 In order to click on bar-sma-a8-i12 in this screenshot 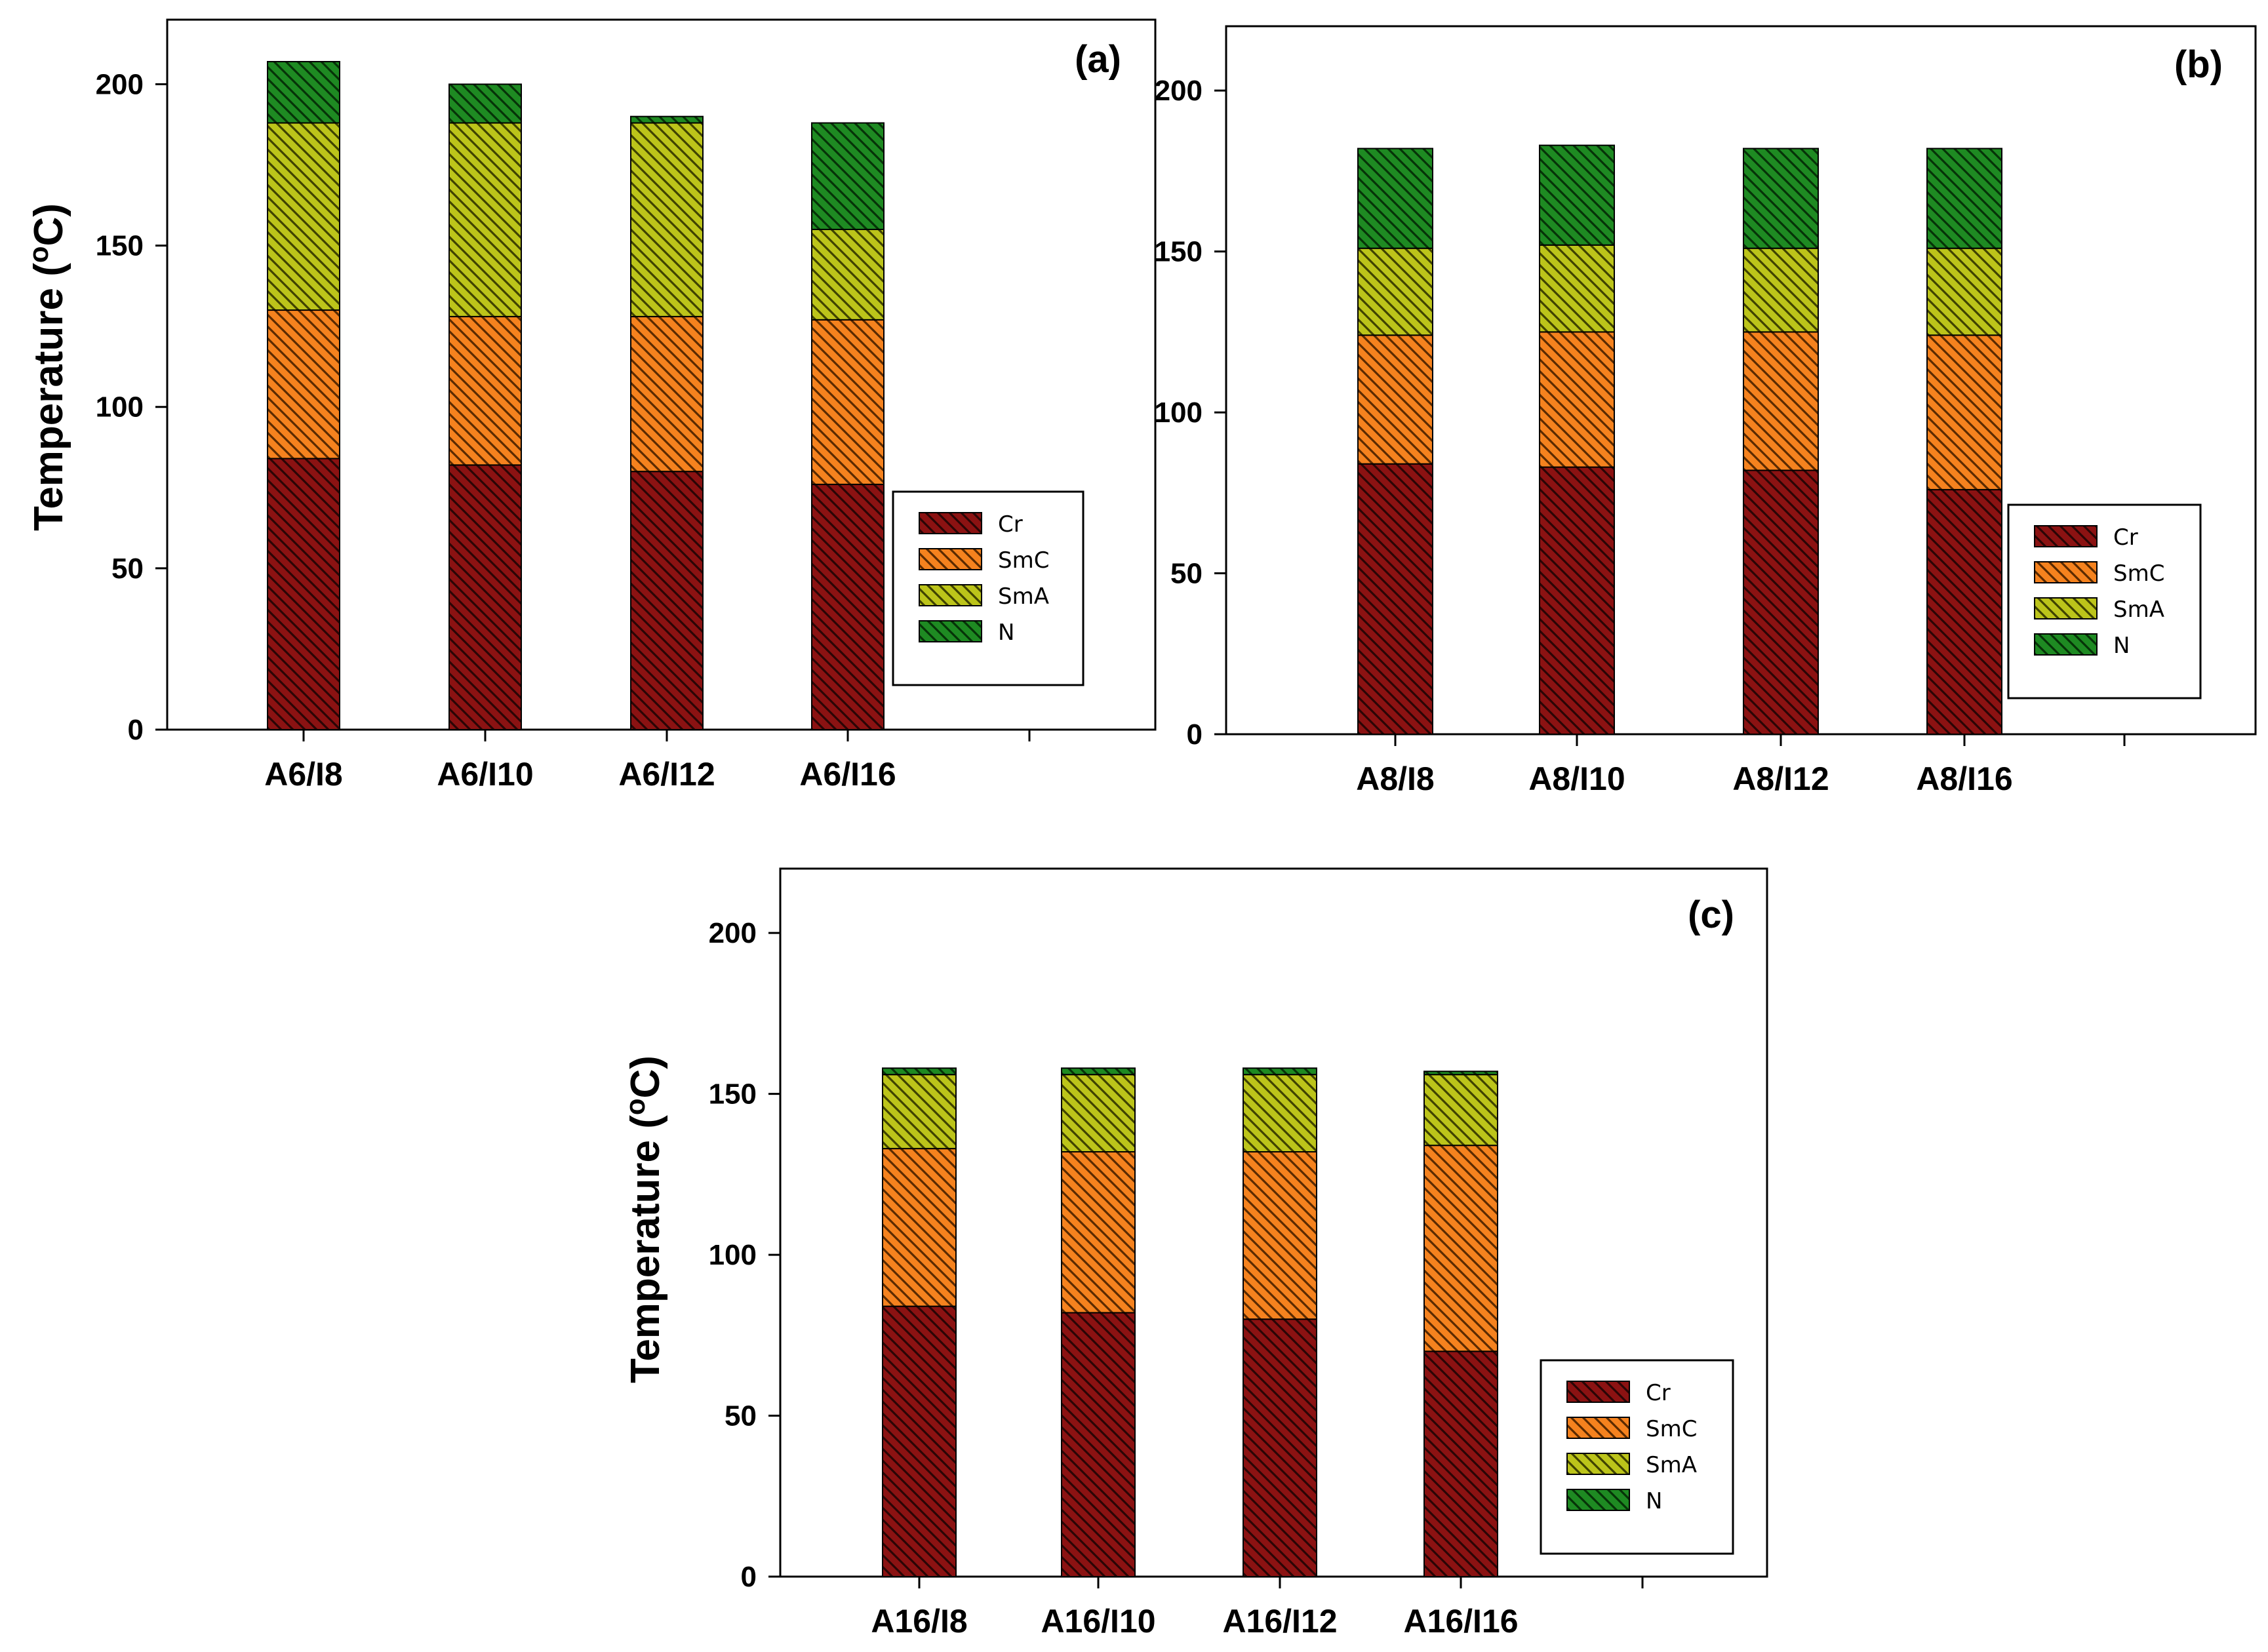, I will do `click(1781, 290)`.